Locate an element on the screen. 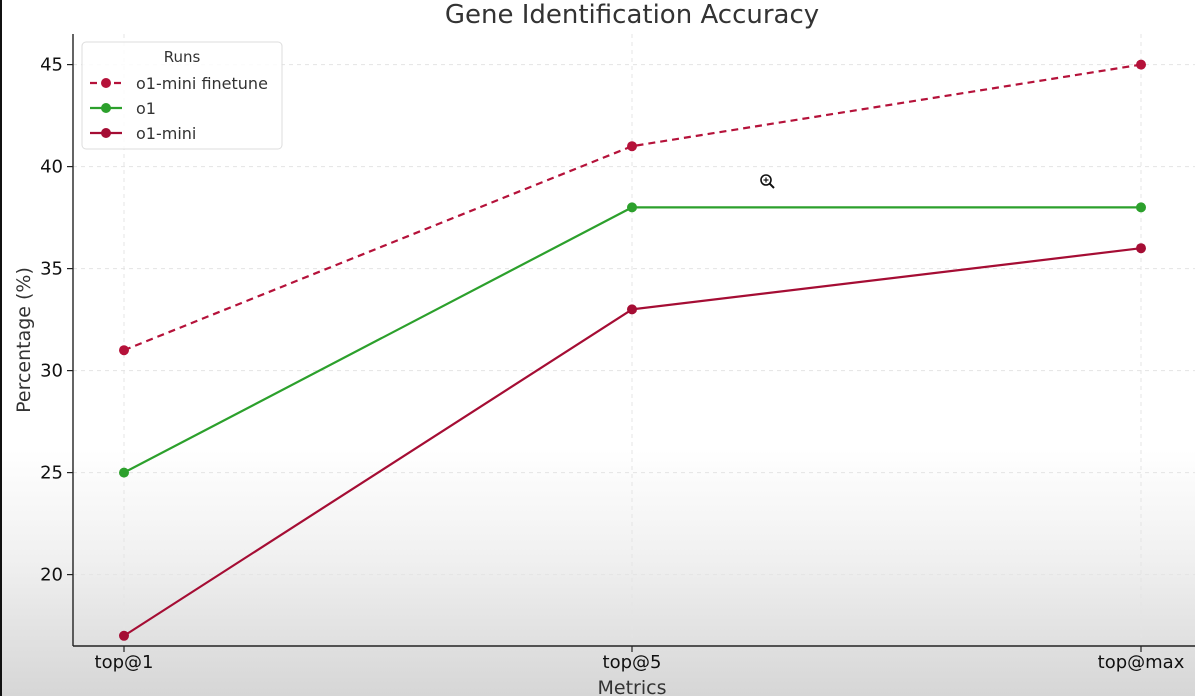  window-left-edge is located at coordinates (1, 348).